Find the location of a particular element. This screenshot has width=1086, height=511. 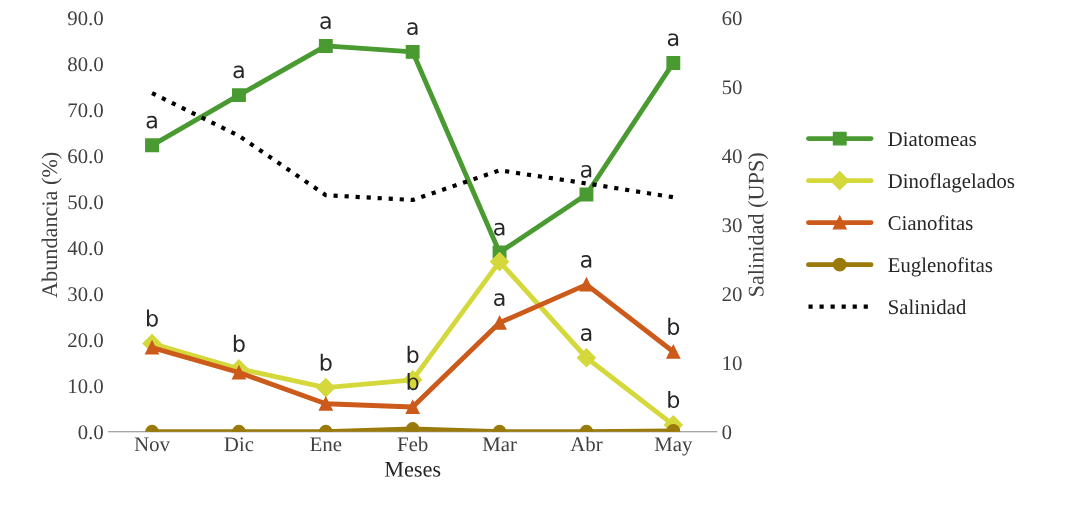

x-axis-title: Meses is located at coordinates (412, 469).